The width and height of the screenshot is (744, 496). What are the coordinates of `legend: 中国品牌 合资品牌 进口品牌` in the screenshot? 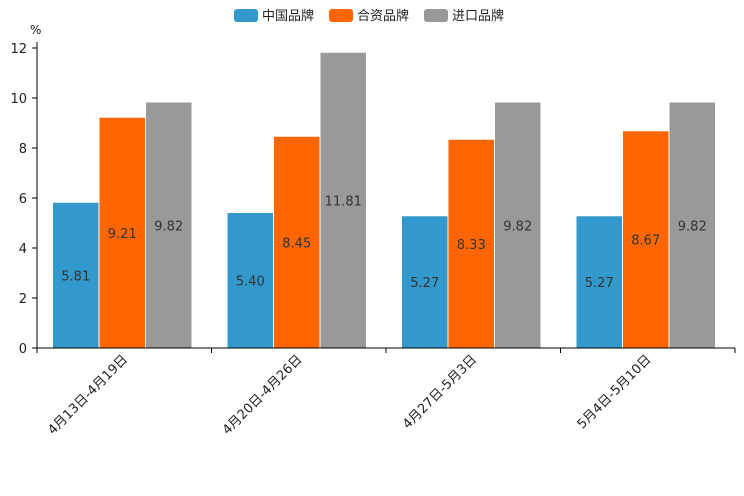 It's located at (369, 16).